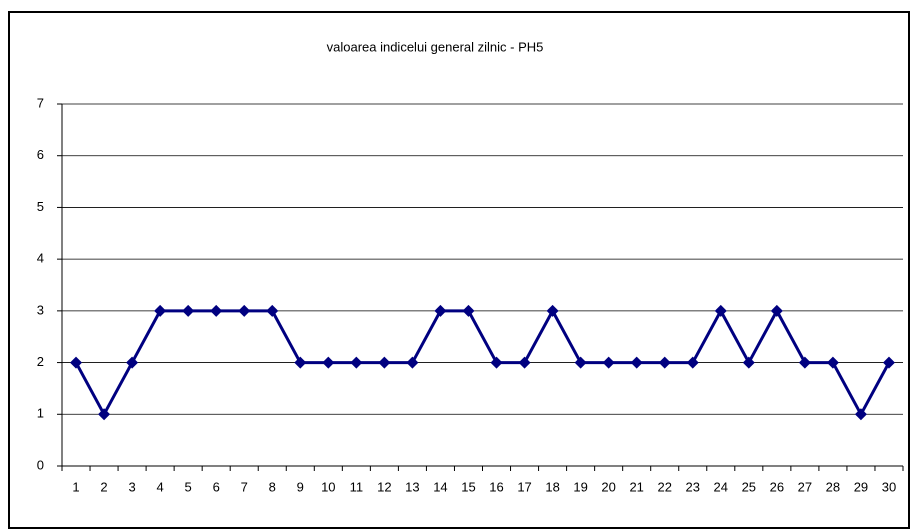  Describe the element at coordinates (636, 486) in the screenshot. I see `x-tick-label: 21` at that location.